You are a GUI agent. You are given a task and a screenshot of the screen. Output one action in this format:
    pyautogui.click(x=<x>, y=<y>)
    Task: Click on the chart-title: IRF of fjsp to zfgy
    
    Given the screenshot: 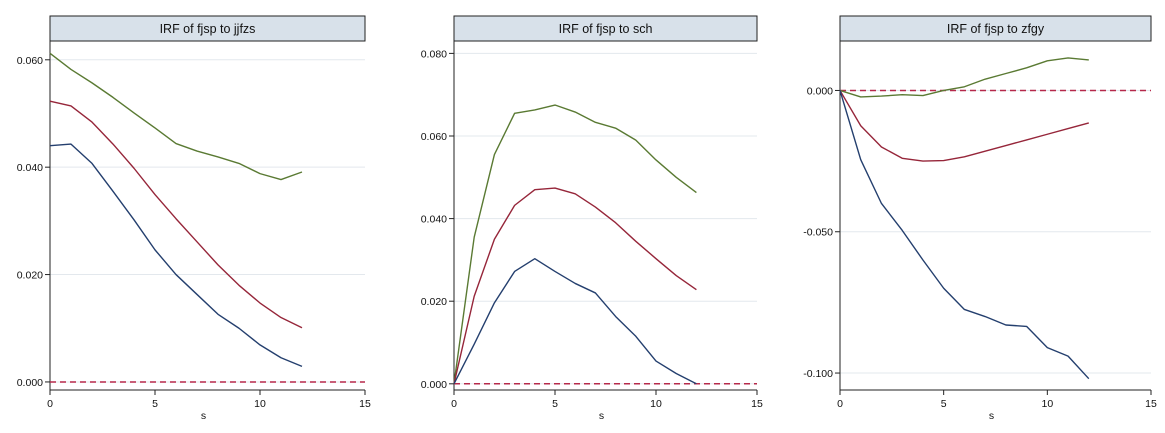 What is the action you would take?
    pyautogui.click(x=996, y=29)
    